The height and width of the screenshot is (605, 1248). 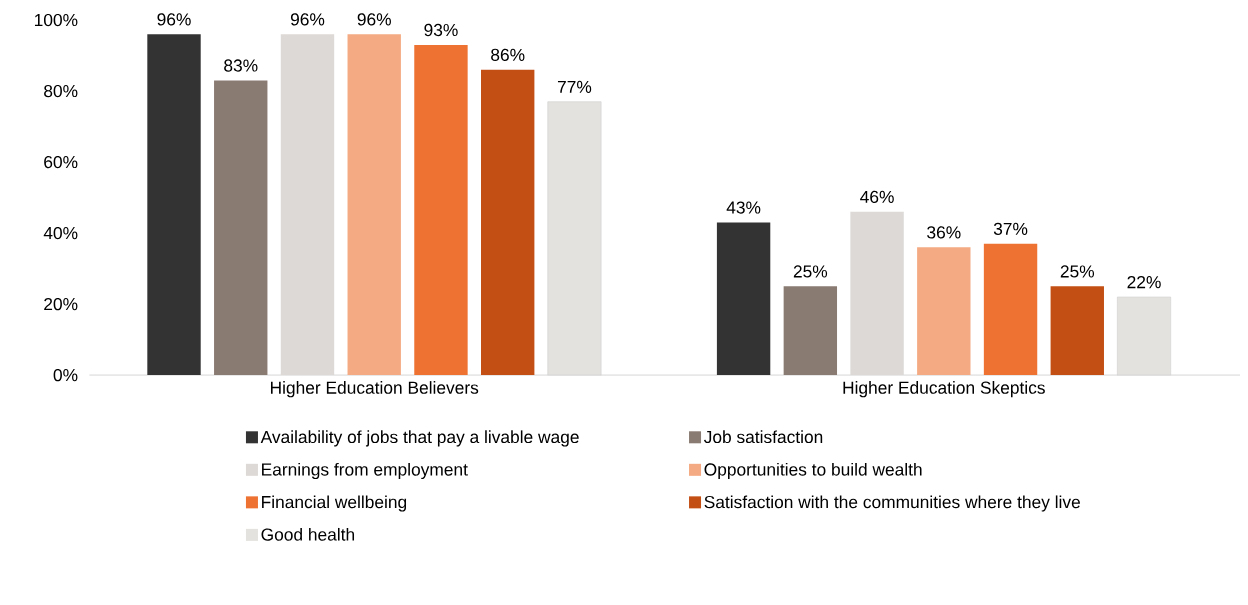 What do you see at coordinates (60, 233) in the screenshot?
I see `y-tick-label: 40%` at bounding box center [60, 233].